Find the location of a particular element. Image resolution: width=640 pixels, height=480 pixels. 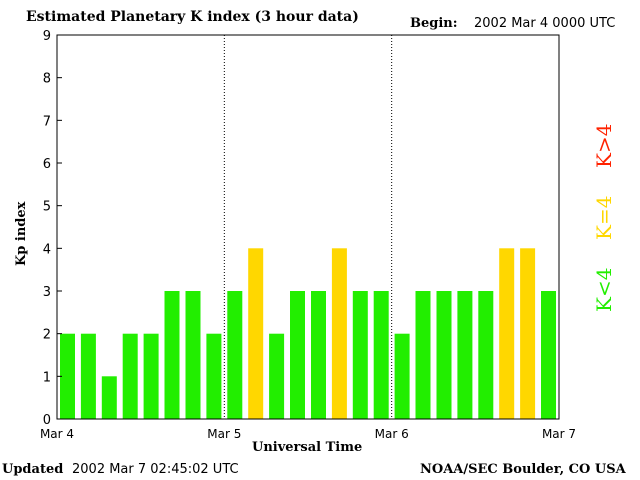

y-axis: 0 1 2 3 4 5 6 7 8 9 is located at coordinates (52, 228).